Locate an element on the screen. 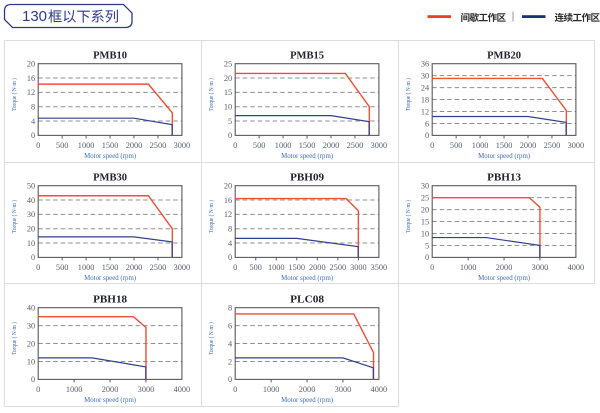 Image resolution: width=600 pixels, height=413 pixels. svg-text: PMB10 is located at coordinates (110, 56).